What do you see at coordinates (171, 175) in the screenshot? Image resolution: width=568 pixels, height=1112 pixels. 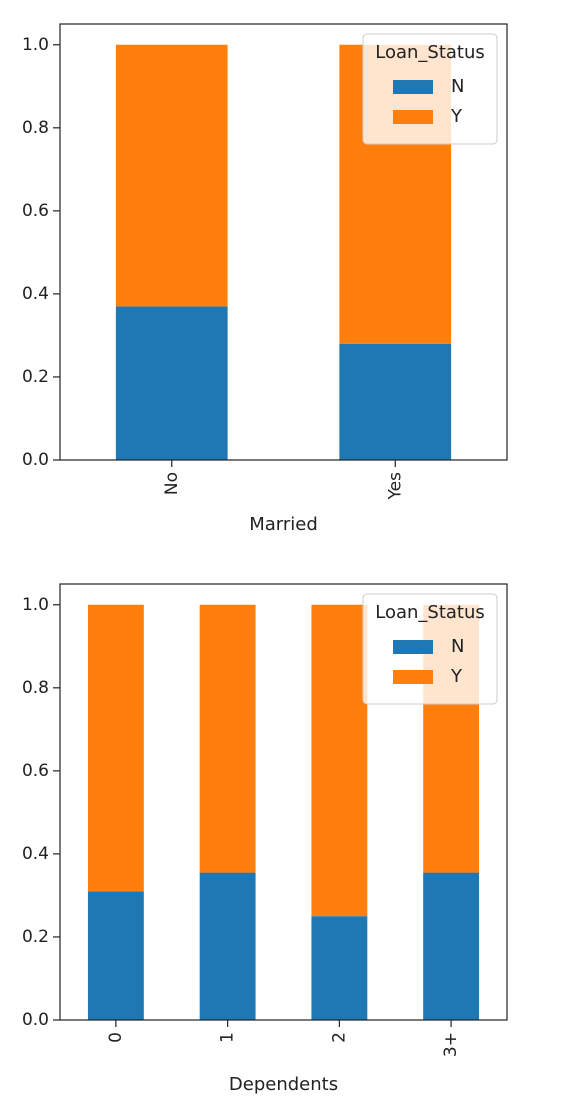 I see `bar-y-no` at bounding box center [171, 175].